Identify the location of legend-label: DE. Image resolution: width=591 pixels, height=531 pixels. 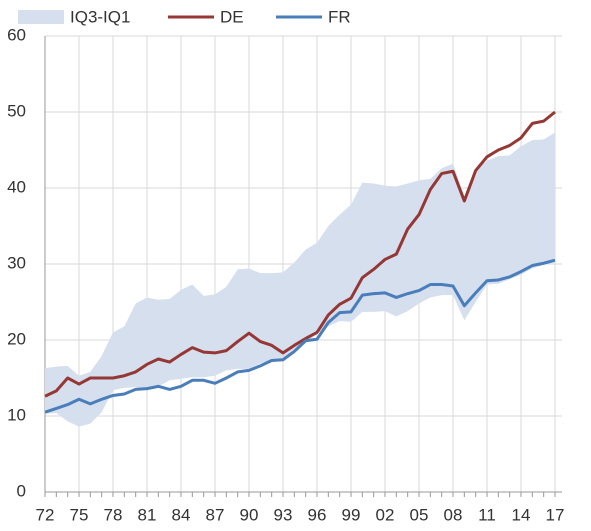
(232, 16).